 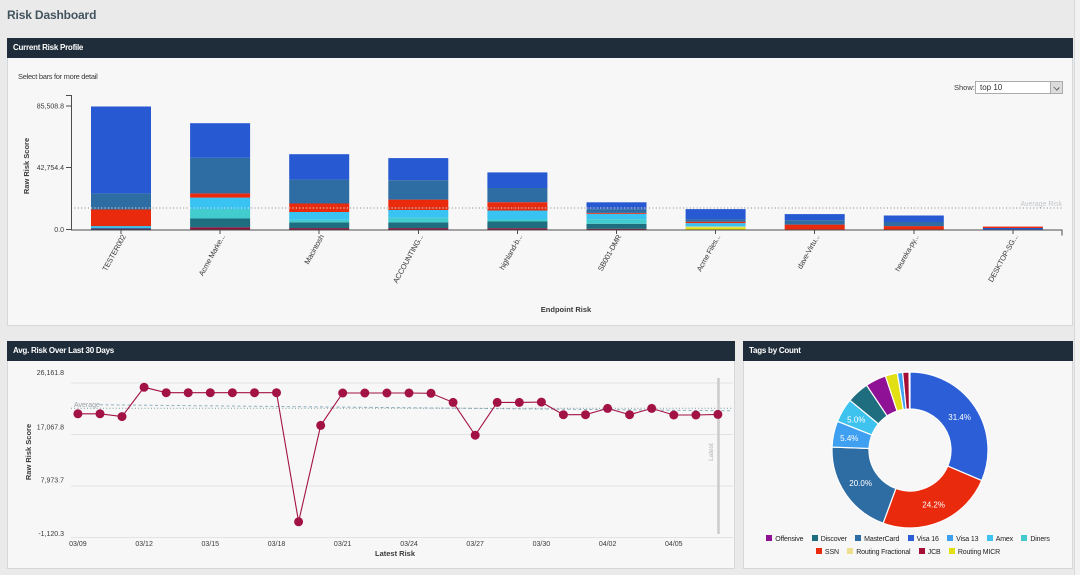 What do you see at coordinates (959, 417) in the screenshot?
I see `svg-text: 31.4%` at bounding box center [959, 417].